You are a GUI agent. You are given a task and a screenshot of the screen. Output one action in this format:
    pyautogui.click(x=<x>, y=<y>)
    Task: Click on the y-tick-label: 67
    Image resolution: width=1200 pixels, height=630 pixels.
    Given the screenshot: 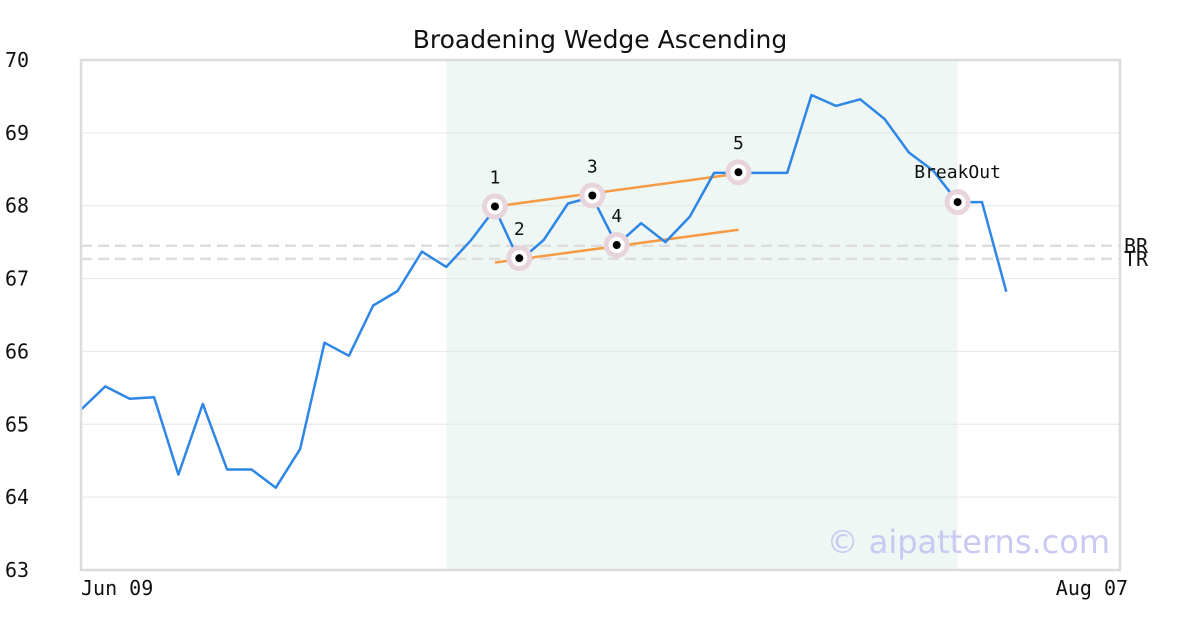 What is the action you would take?
    pyautogui.click(x=17, y=279)
    